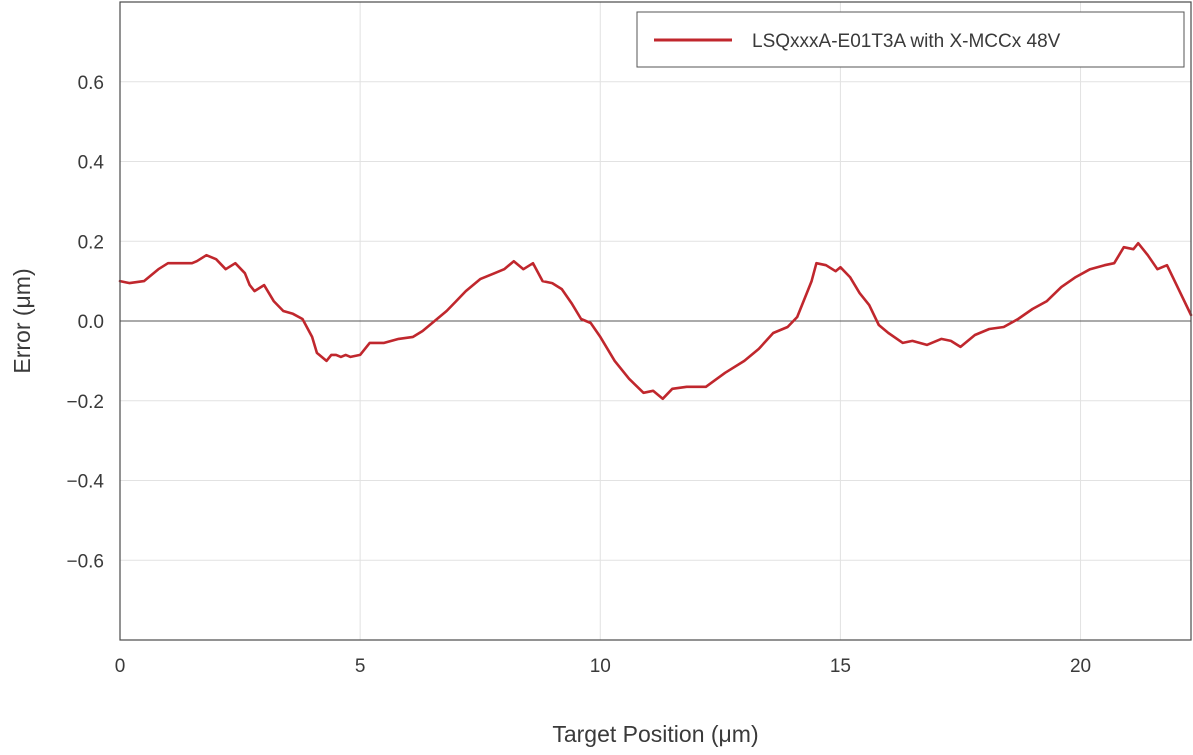  Describe the element at coordinates (120, 666) in the screenshot. I see `x-tick-label: 0` at that location.